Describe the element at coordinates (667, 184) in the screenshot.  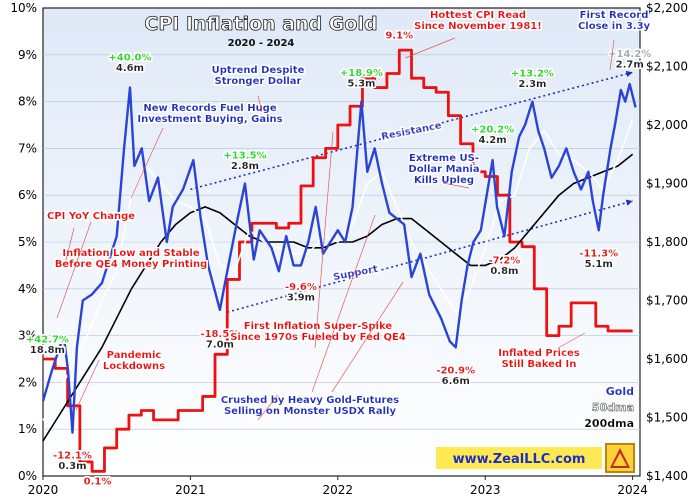
I see `right-axis-tick-label: $1,900` at that location.